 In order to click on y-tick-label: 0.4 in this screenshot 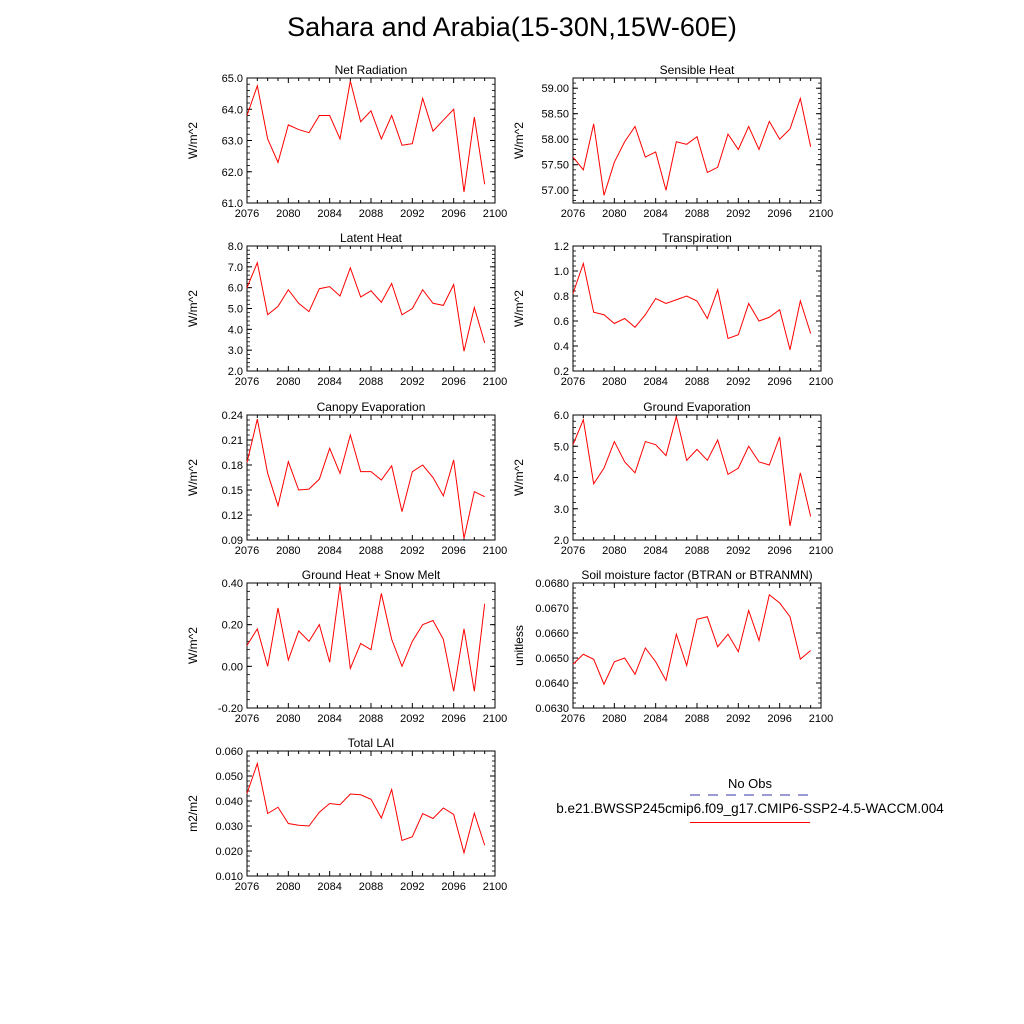, I will do `click(561, 347)`.